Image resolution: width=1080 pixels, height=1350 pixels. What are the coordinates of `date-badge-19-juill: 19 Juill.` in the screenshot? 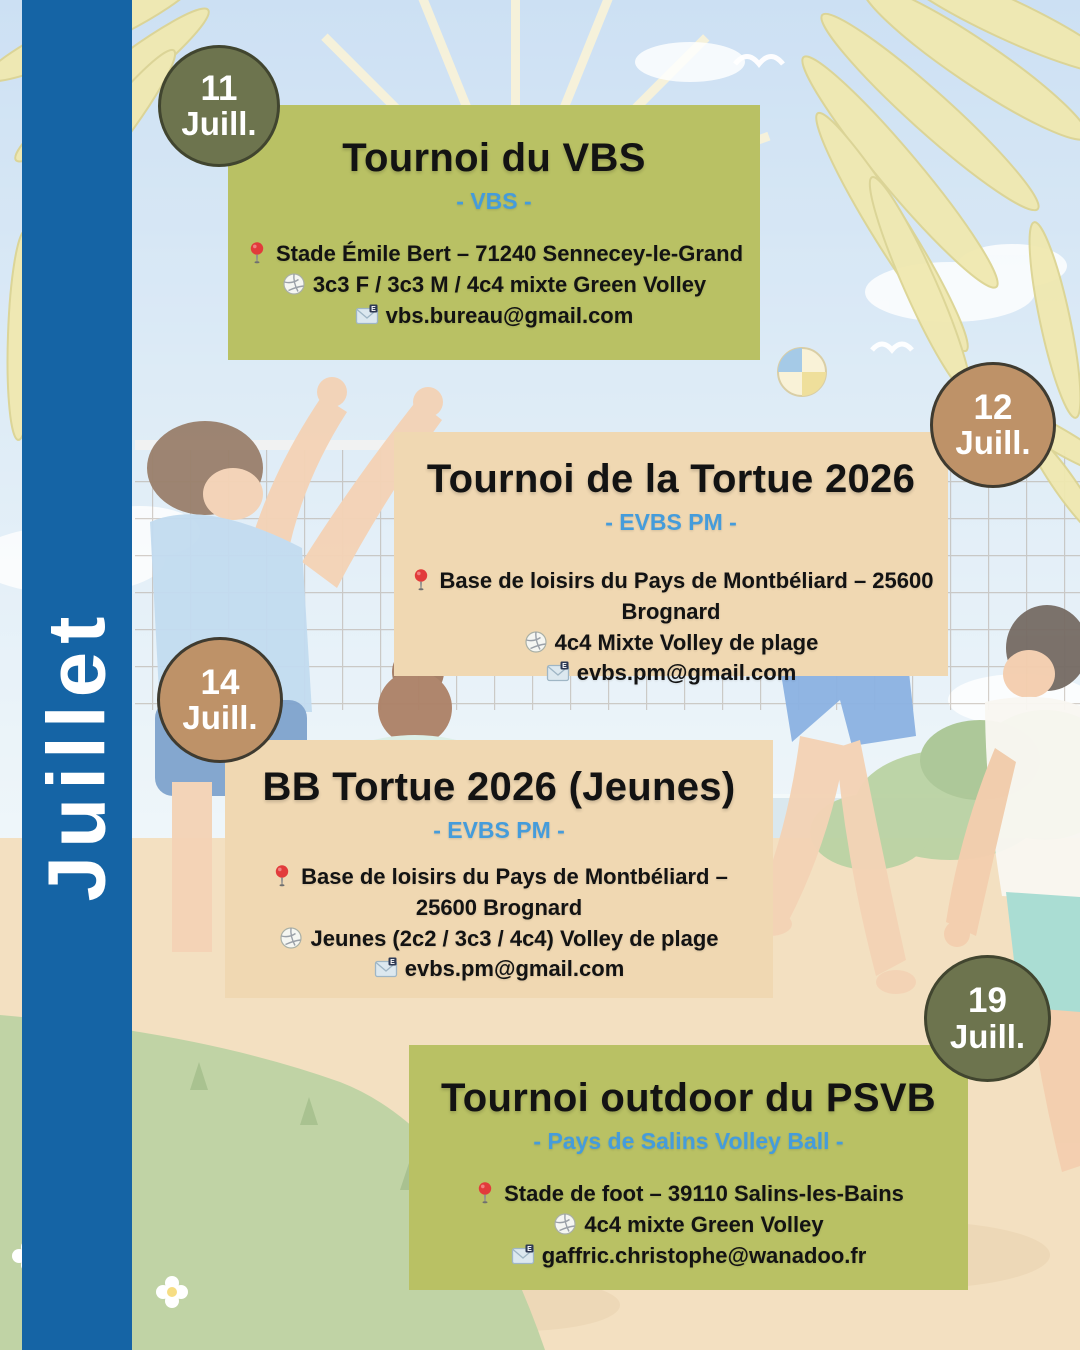 It's located at (987, 1018).